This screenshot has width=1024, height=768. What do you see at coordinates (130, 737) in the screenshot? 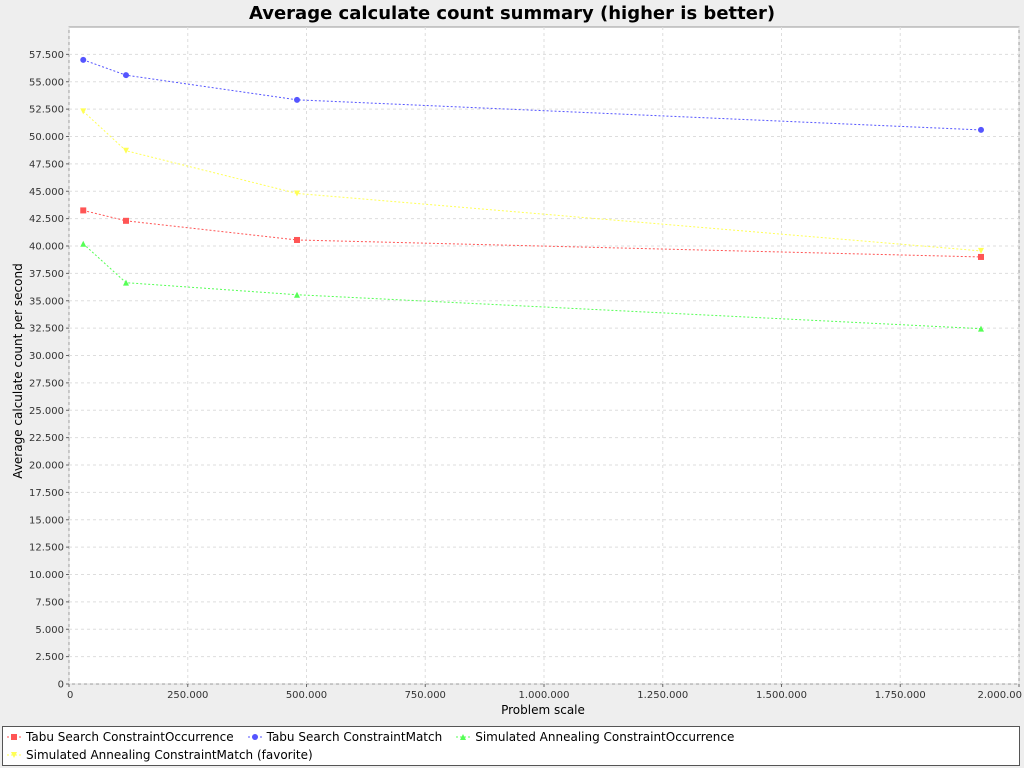
I see `legend-label: Tabu Search ConstraintOccurrence` at bounding box center [130, 737].